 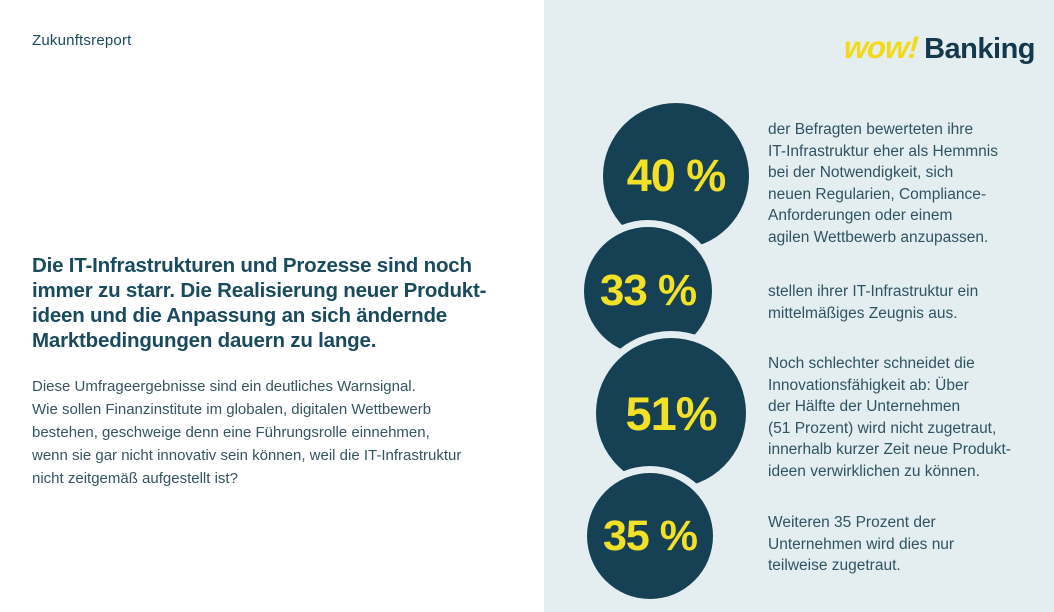 I want to click on stat-value: 40 %, so click(x=676, y=175).